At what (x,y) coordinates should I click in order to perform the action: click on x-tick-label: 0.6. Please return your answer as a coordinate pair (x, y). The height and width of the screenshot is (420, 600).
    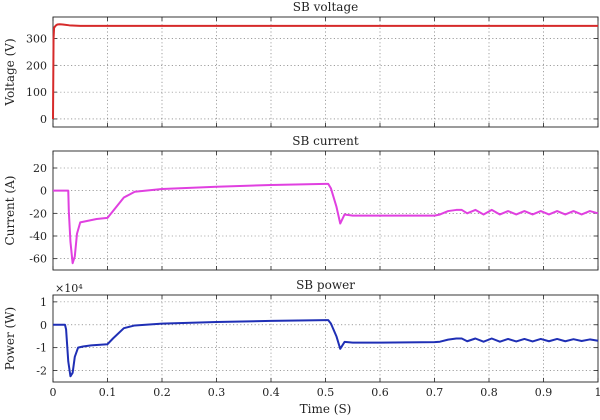
    Looking at the image, I should click on (380, 392).